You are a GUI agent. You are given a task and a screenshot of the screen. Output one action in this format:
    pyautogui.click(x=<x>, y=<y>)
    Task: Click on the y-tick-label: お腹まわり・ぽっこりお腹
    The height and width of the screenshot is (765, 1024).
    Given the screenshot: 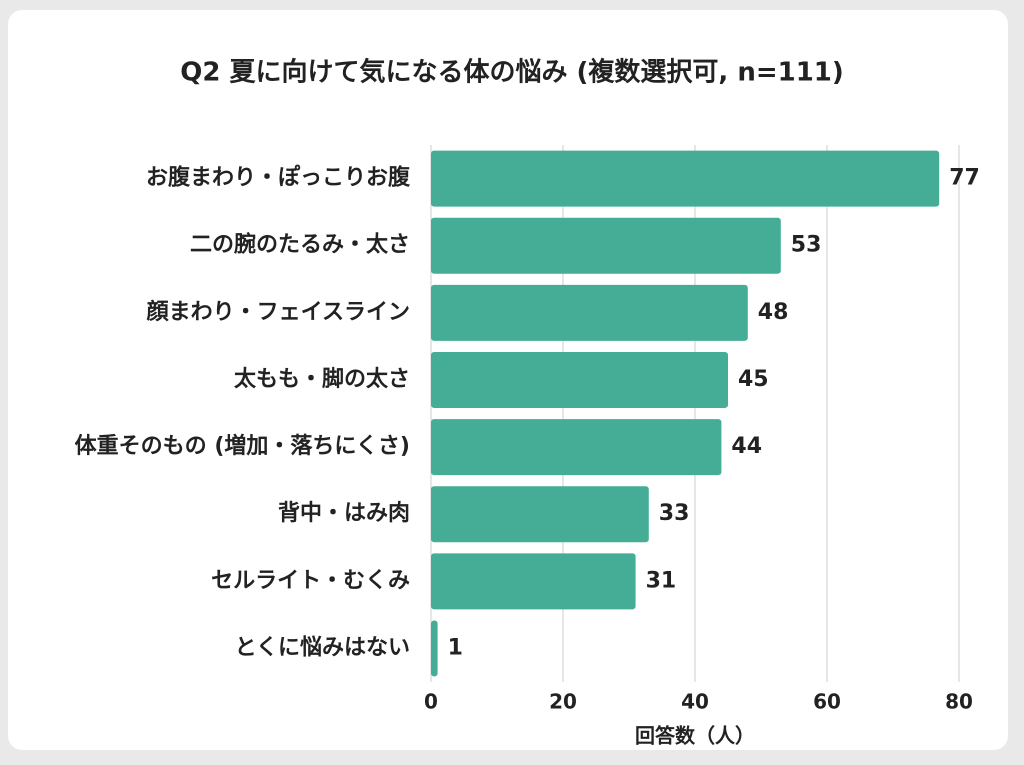 What is the action you would take?
    pyautogui.click(x=278, y=178)
    